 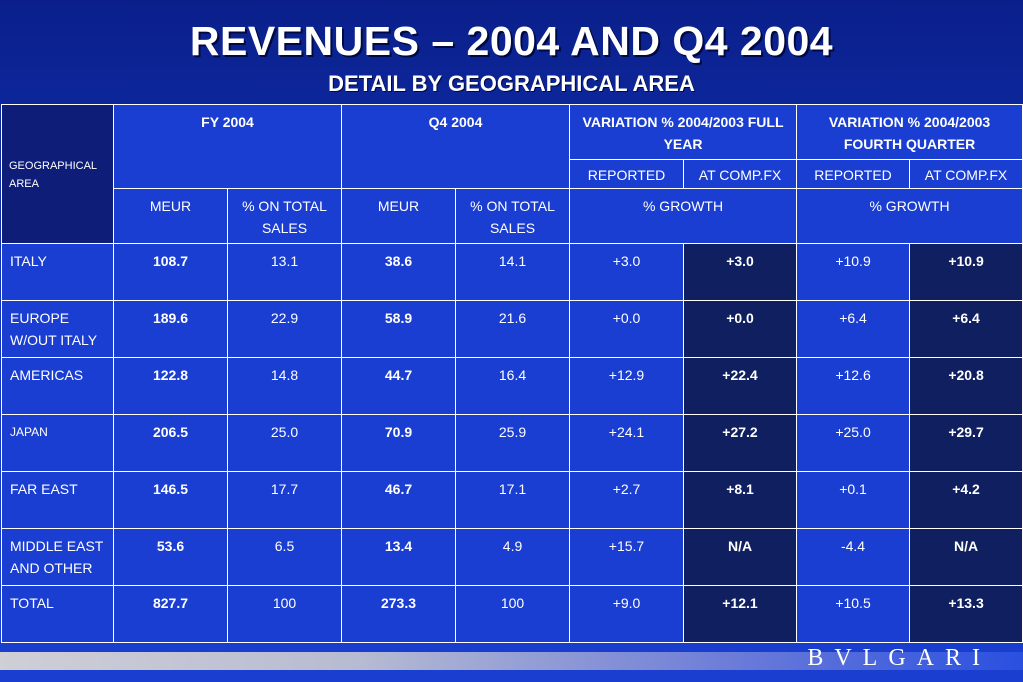 What do you see at coordinates (966, 272) in the screenshot?
I see `q4-comp-fx-cell: +10.9` at bounding box center [966, 272].